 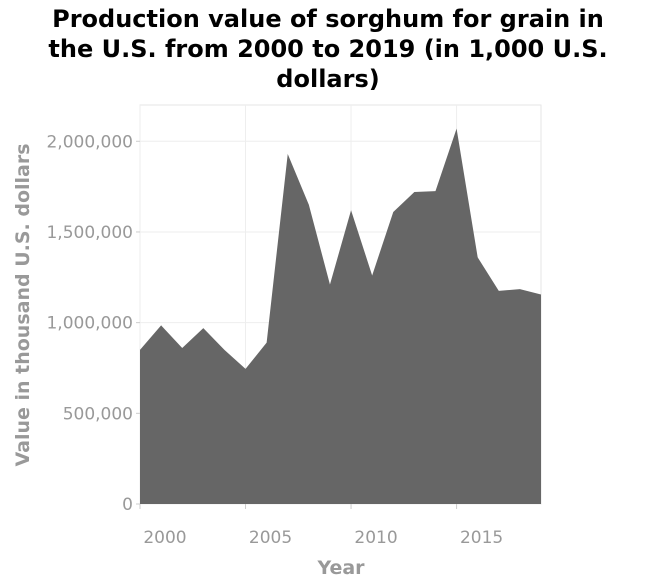 What do you see at coordinates (98, 414) in the screenshot?
I see `y-tick-label: 500,000` at bounding box center [98, 414].